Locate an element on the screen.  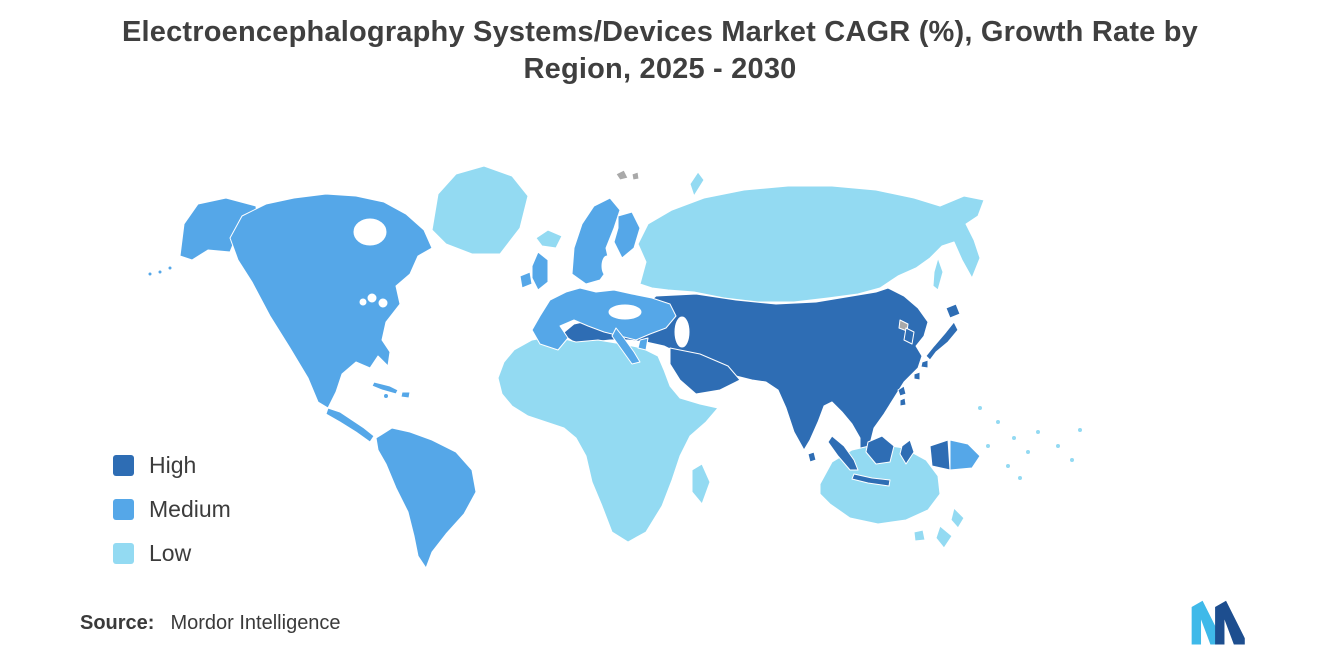
caspian-sea is located at coordinates (682, 332).